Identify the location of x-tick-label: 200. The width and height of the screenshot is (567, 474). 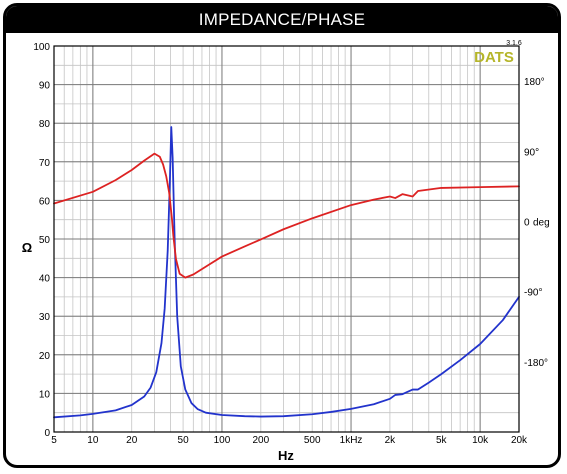
(260, 440).